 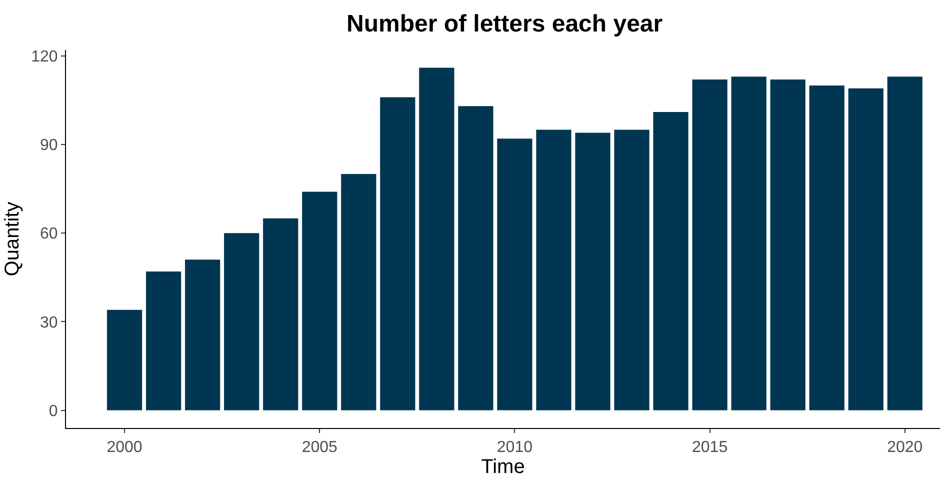 I want to click on y-tick-label: 120, so click(x=44, y=57).